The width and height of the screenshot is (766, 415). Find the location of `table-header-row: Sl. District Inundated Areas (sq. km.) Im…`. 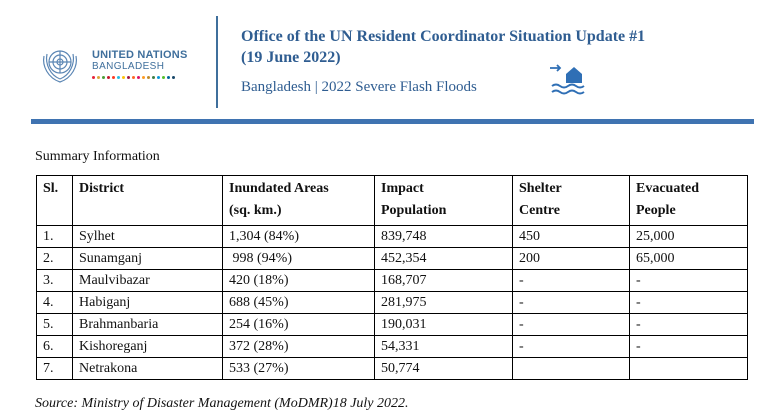

table-header-row: Sl. District Inundated Areas (sq. km.) Im… is located at coordinates (392, 200).